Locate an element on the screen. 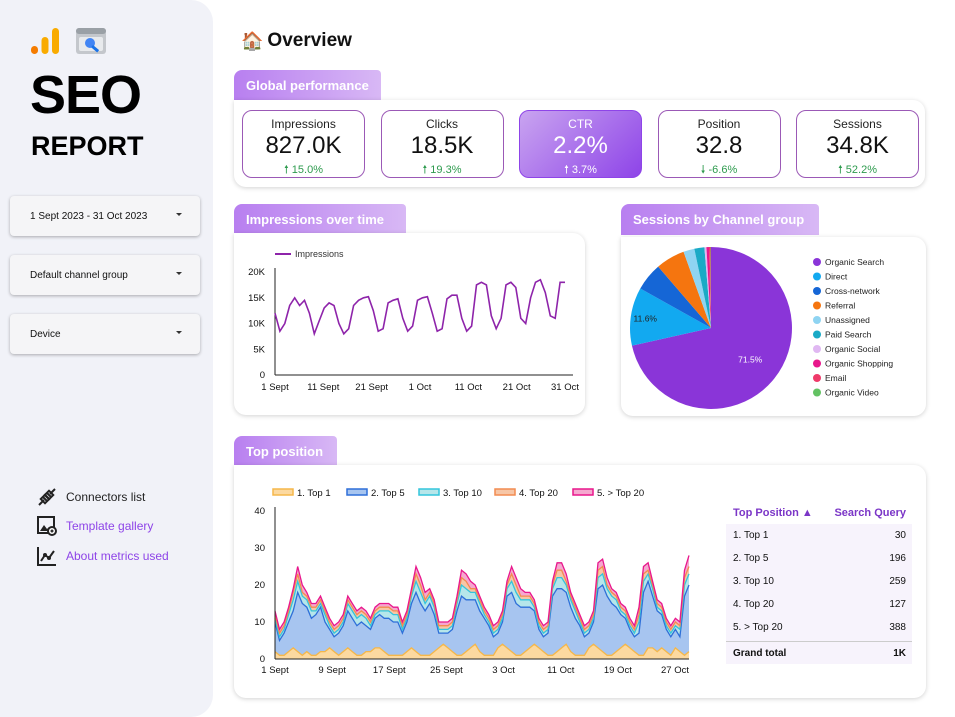 The image size is (955, 717). row-value: 196 is located at coordinates (897, 558).